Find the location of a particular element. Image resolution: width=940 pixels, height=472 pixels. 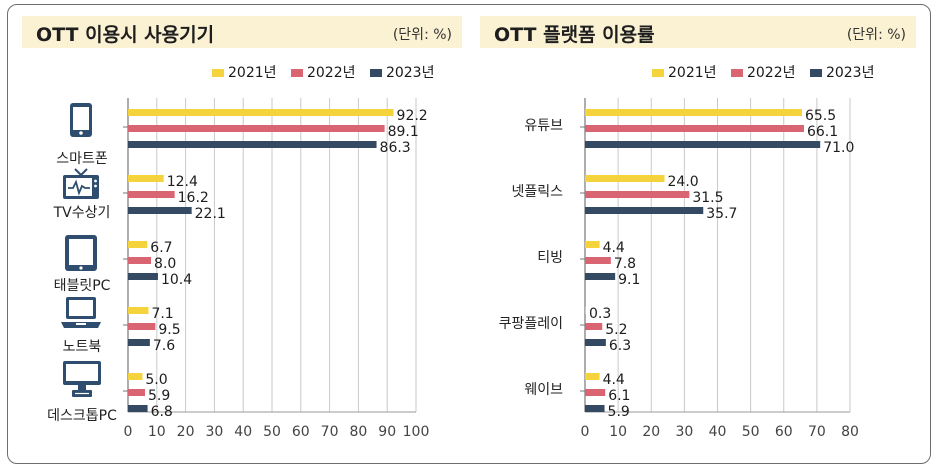

data-label: 10.4 is located at coordinates (176, 280).